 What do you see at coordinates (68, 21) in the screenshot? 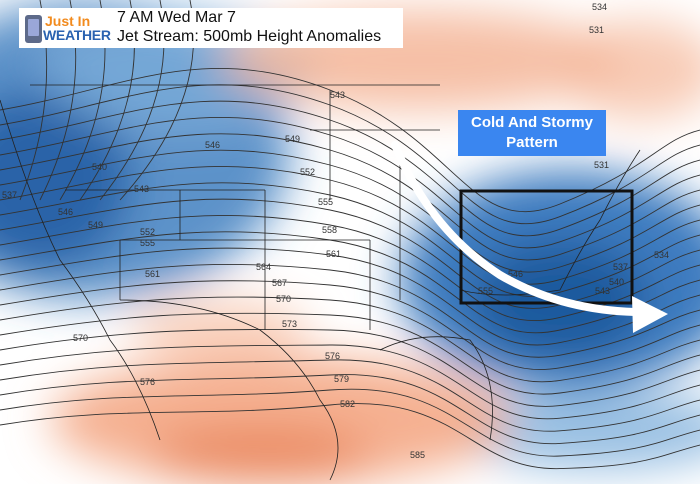
I see `logo-text-just-in: Just In` at bounding box center [68, 21].